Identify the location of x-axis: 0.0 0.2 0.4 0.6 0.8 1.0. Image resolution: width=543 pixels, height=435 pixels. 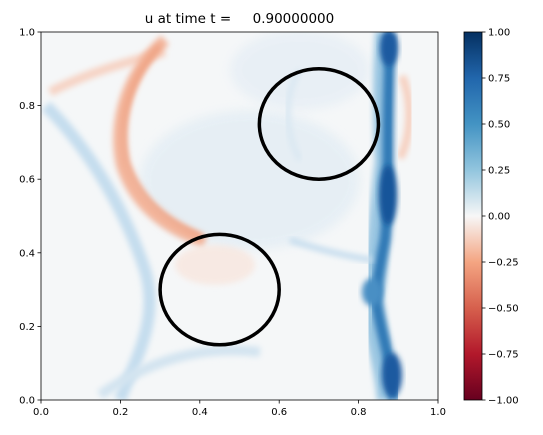
(239, 409).